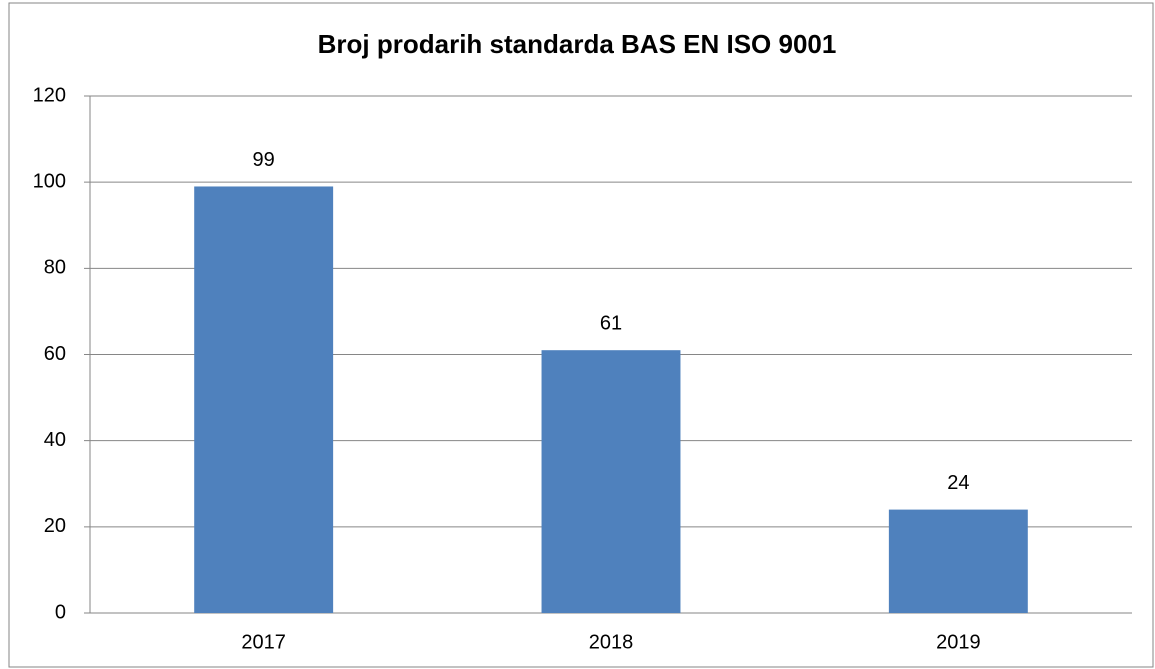  I want to click on y-tick-label: 0, so click(60, 612).